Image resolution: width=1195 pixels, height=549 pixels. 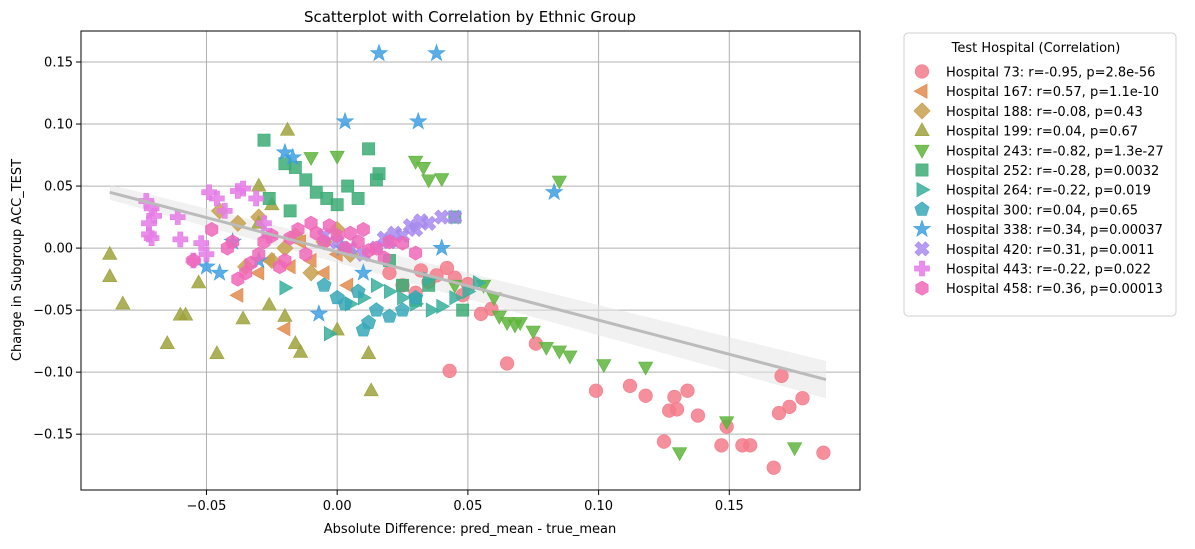 What do you see at coordinates (58, 187) in the screenshot?
I see `y-tick-label: 0.05` at bounding box center [58, 187].